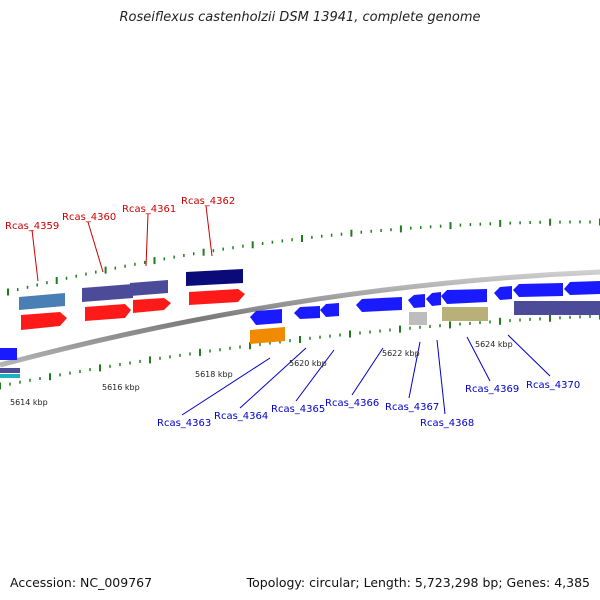 Image resolution: width=600 pixels, height=600 pixels. I want to click on ruler-label-5622: 5622 kbp, so click(401, 353).